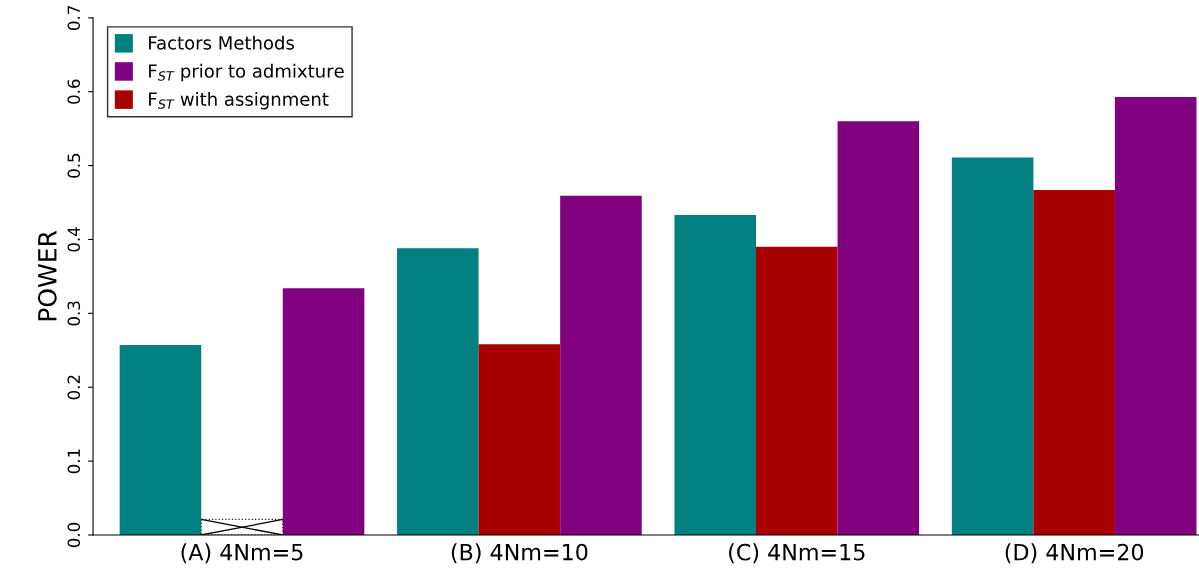  What do you see at coordinates (74, 387) in the screenshot?
I see `y-tick-label: 0.2` at bounding box center [74, 387].